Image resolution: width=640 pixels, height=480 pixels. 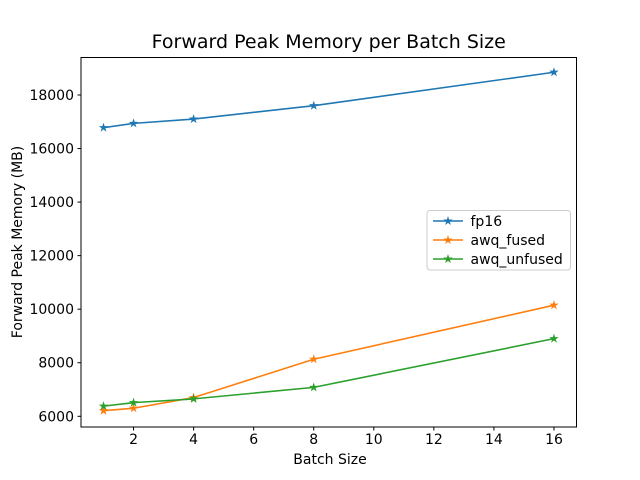 What do you see at coordinates (329, 372) in the screenshot?
I see `series-line-awq_unfused` at bounding box center [329, 372].